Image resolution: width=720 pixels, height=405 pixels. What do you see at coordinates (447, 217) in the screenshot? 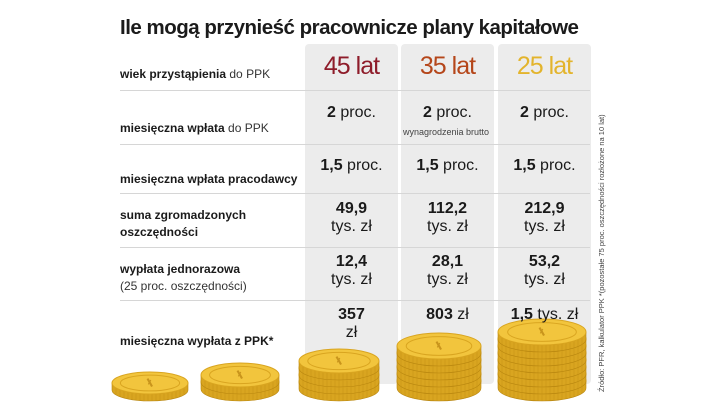
I see `cell-savings-35: 112,2 tys. zł` at bounding box center [447, 217].